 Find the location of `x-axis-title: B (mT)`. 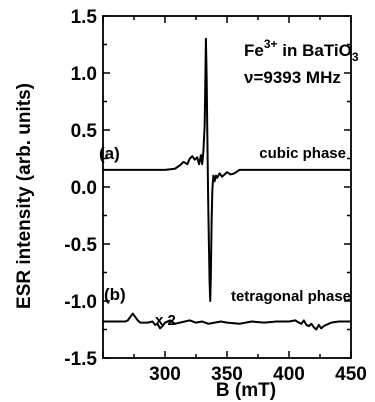

x-axis-title: B (mT) is located at coordinates (246, 390).